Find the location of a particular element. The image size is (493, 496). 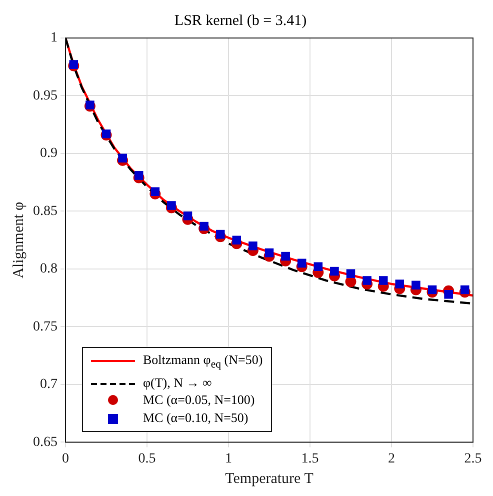

x-tick-label: 0.5 is located at coordinates (147, 458).